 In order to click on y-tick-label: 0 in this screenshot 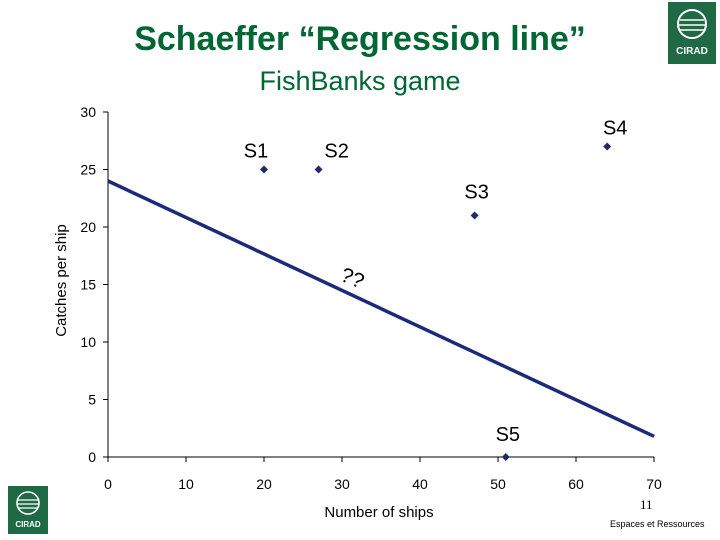, I will do `click(92, 457)`.